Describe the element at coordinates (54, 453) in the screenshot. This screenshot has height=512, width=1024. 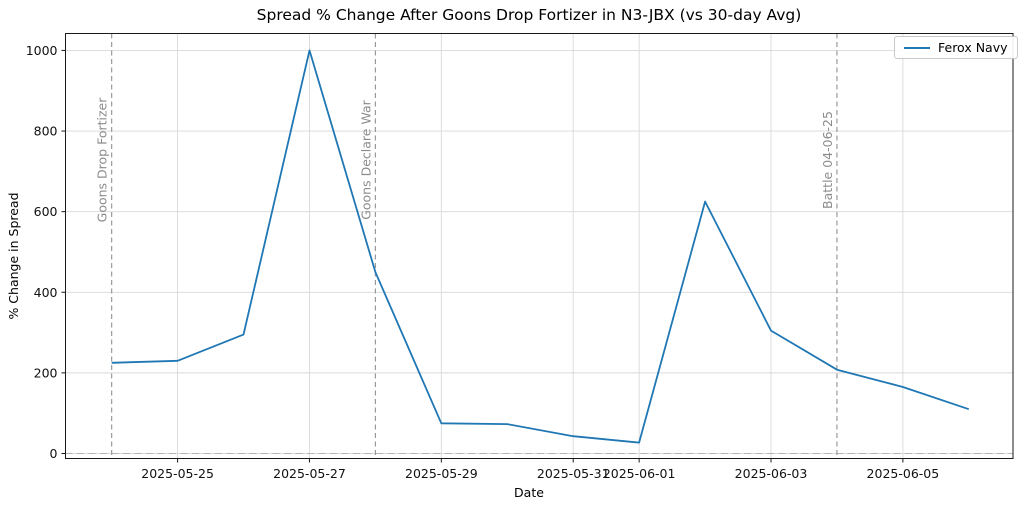
I see `y-tick-label: 0` at that location.